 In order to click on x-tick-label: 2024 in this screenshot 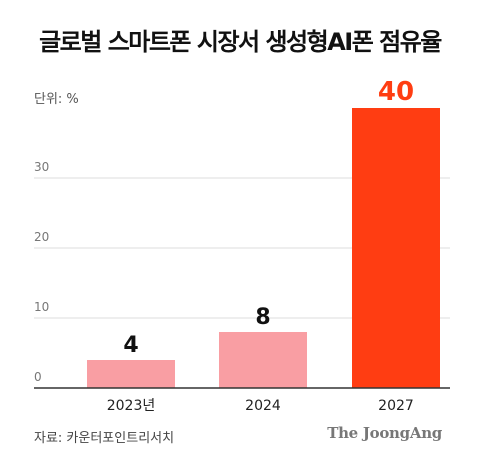, I will do `click(263, 406)`.